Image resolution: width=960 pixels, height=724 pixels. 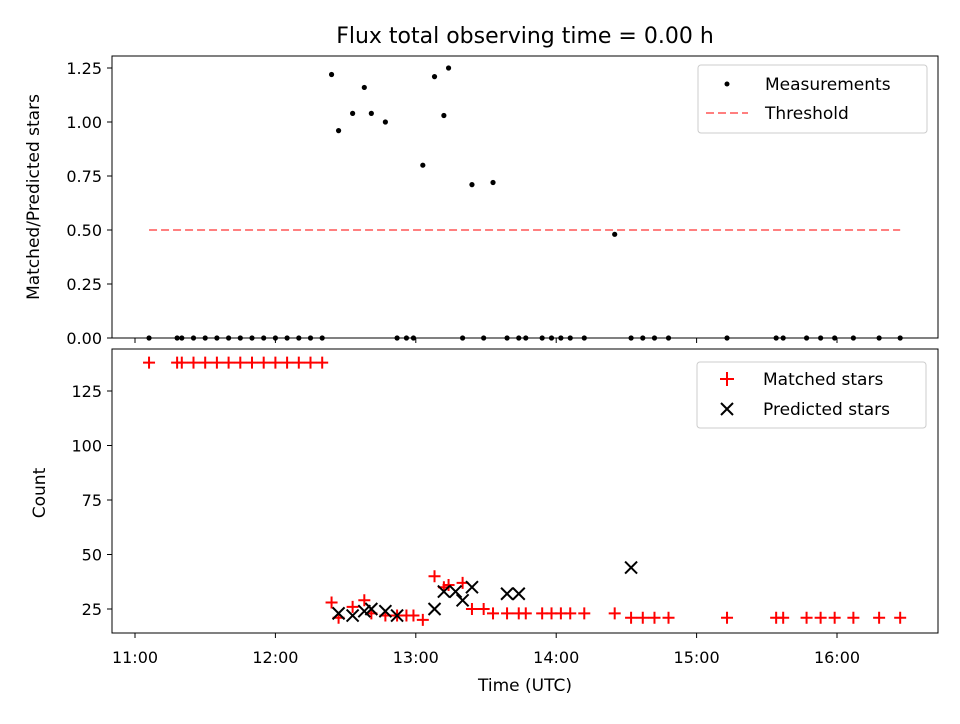 I want to click on top-y-tick-label: 0.00, so click(x=84, y=338).